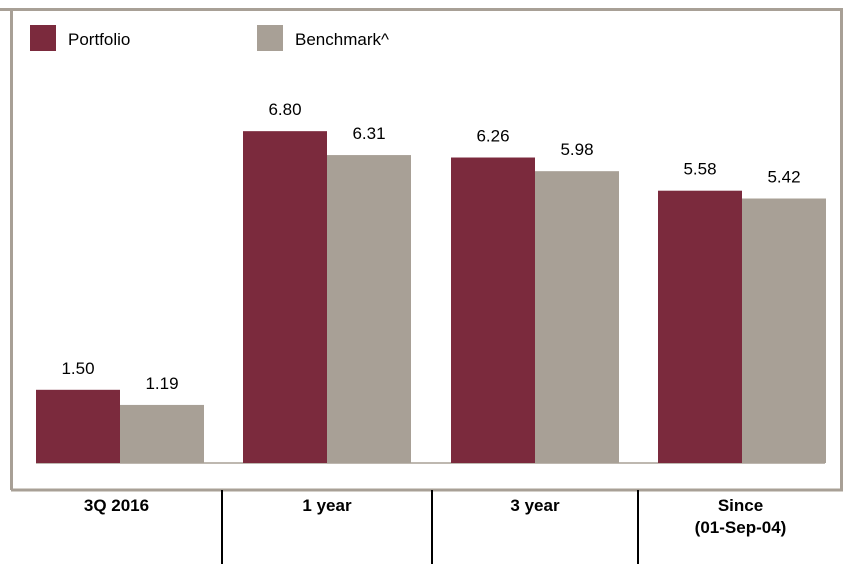 The width and height of the screenshot is (843, 564). I want to click on category-label-3q-2016: 3Q 2016, so click(116, 505).